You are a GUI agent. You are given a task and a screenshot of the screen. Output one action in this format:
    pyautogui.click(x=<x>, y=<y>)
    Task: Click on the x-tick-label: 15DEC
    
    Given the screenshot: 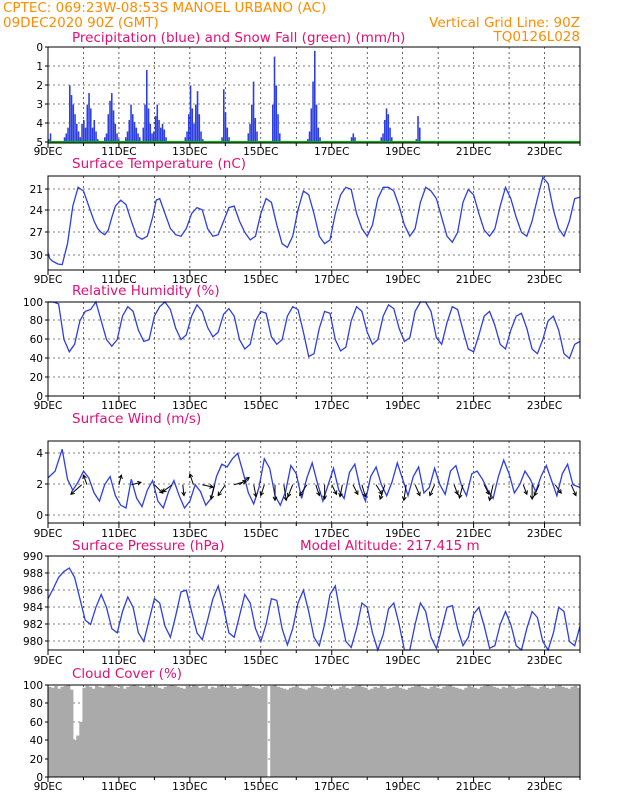 What is the action you would take?
    pyautogui.click(x=260, y=152)
    